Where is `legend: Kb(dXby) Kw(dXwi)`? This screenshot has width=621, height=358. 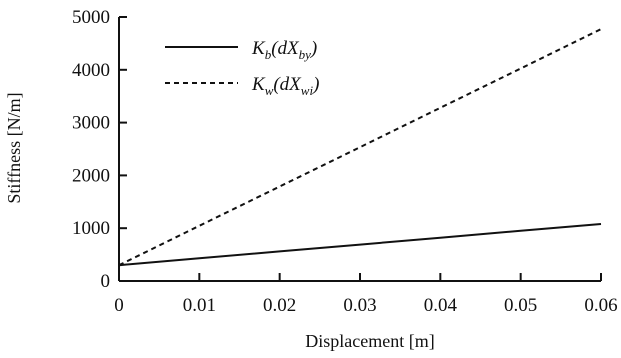
legend: Kb(dXby) Kw(dXwi) is located at coordinates (242, 68).